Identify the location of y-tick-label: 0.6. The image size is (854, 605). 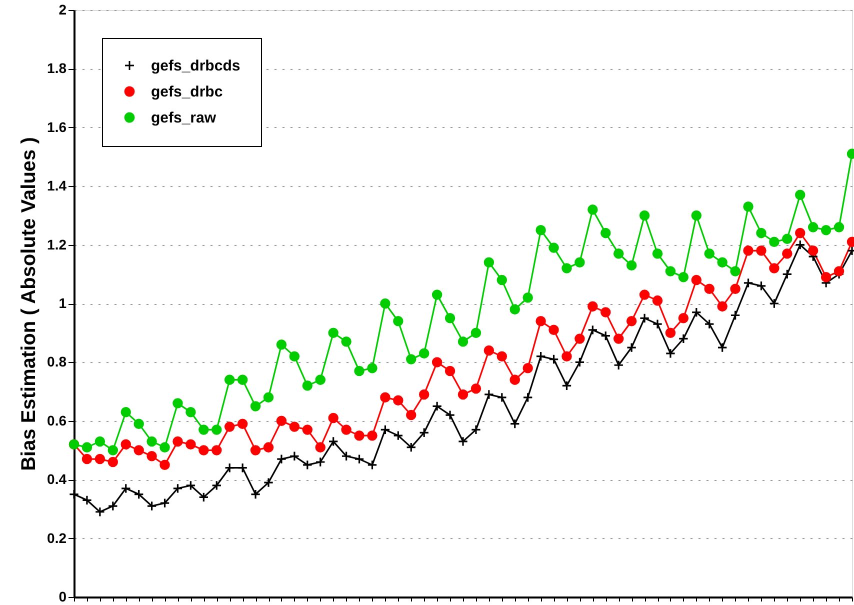
(57, 420).